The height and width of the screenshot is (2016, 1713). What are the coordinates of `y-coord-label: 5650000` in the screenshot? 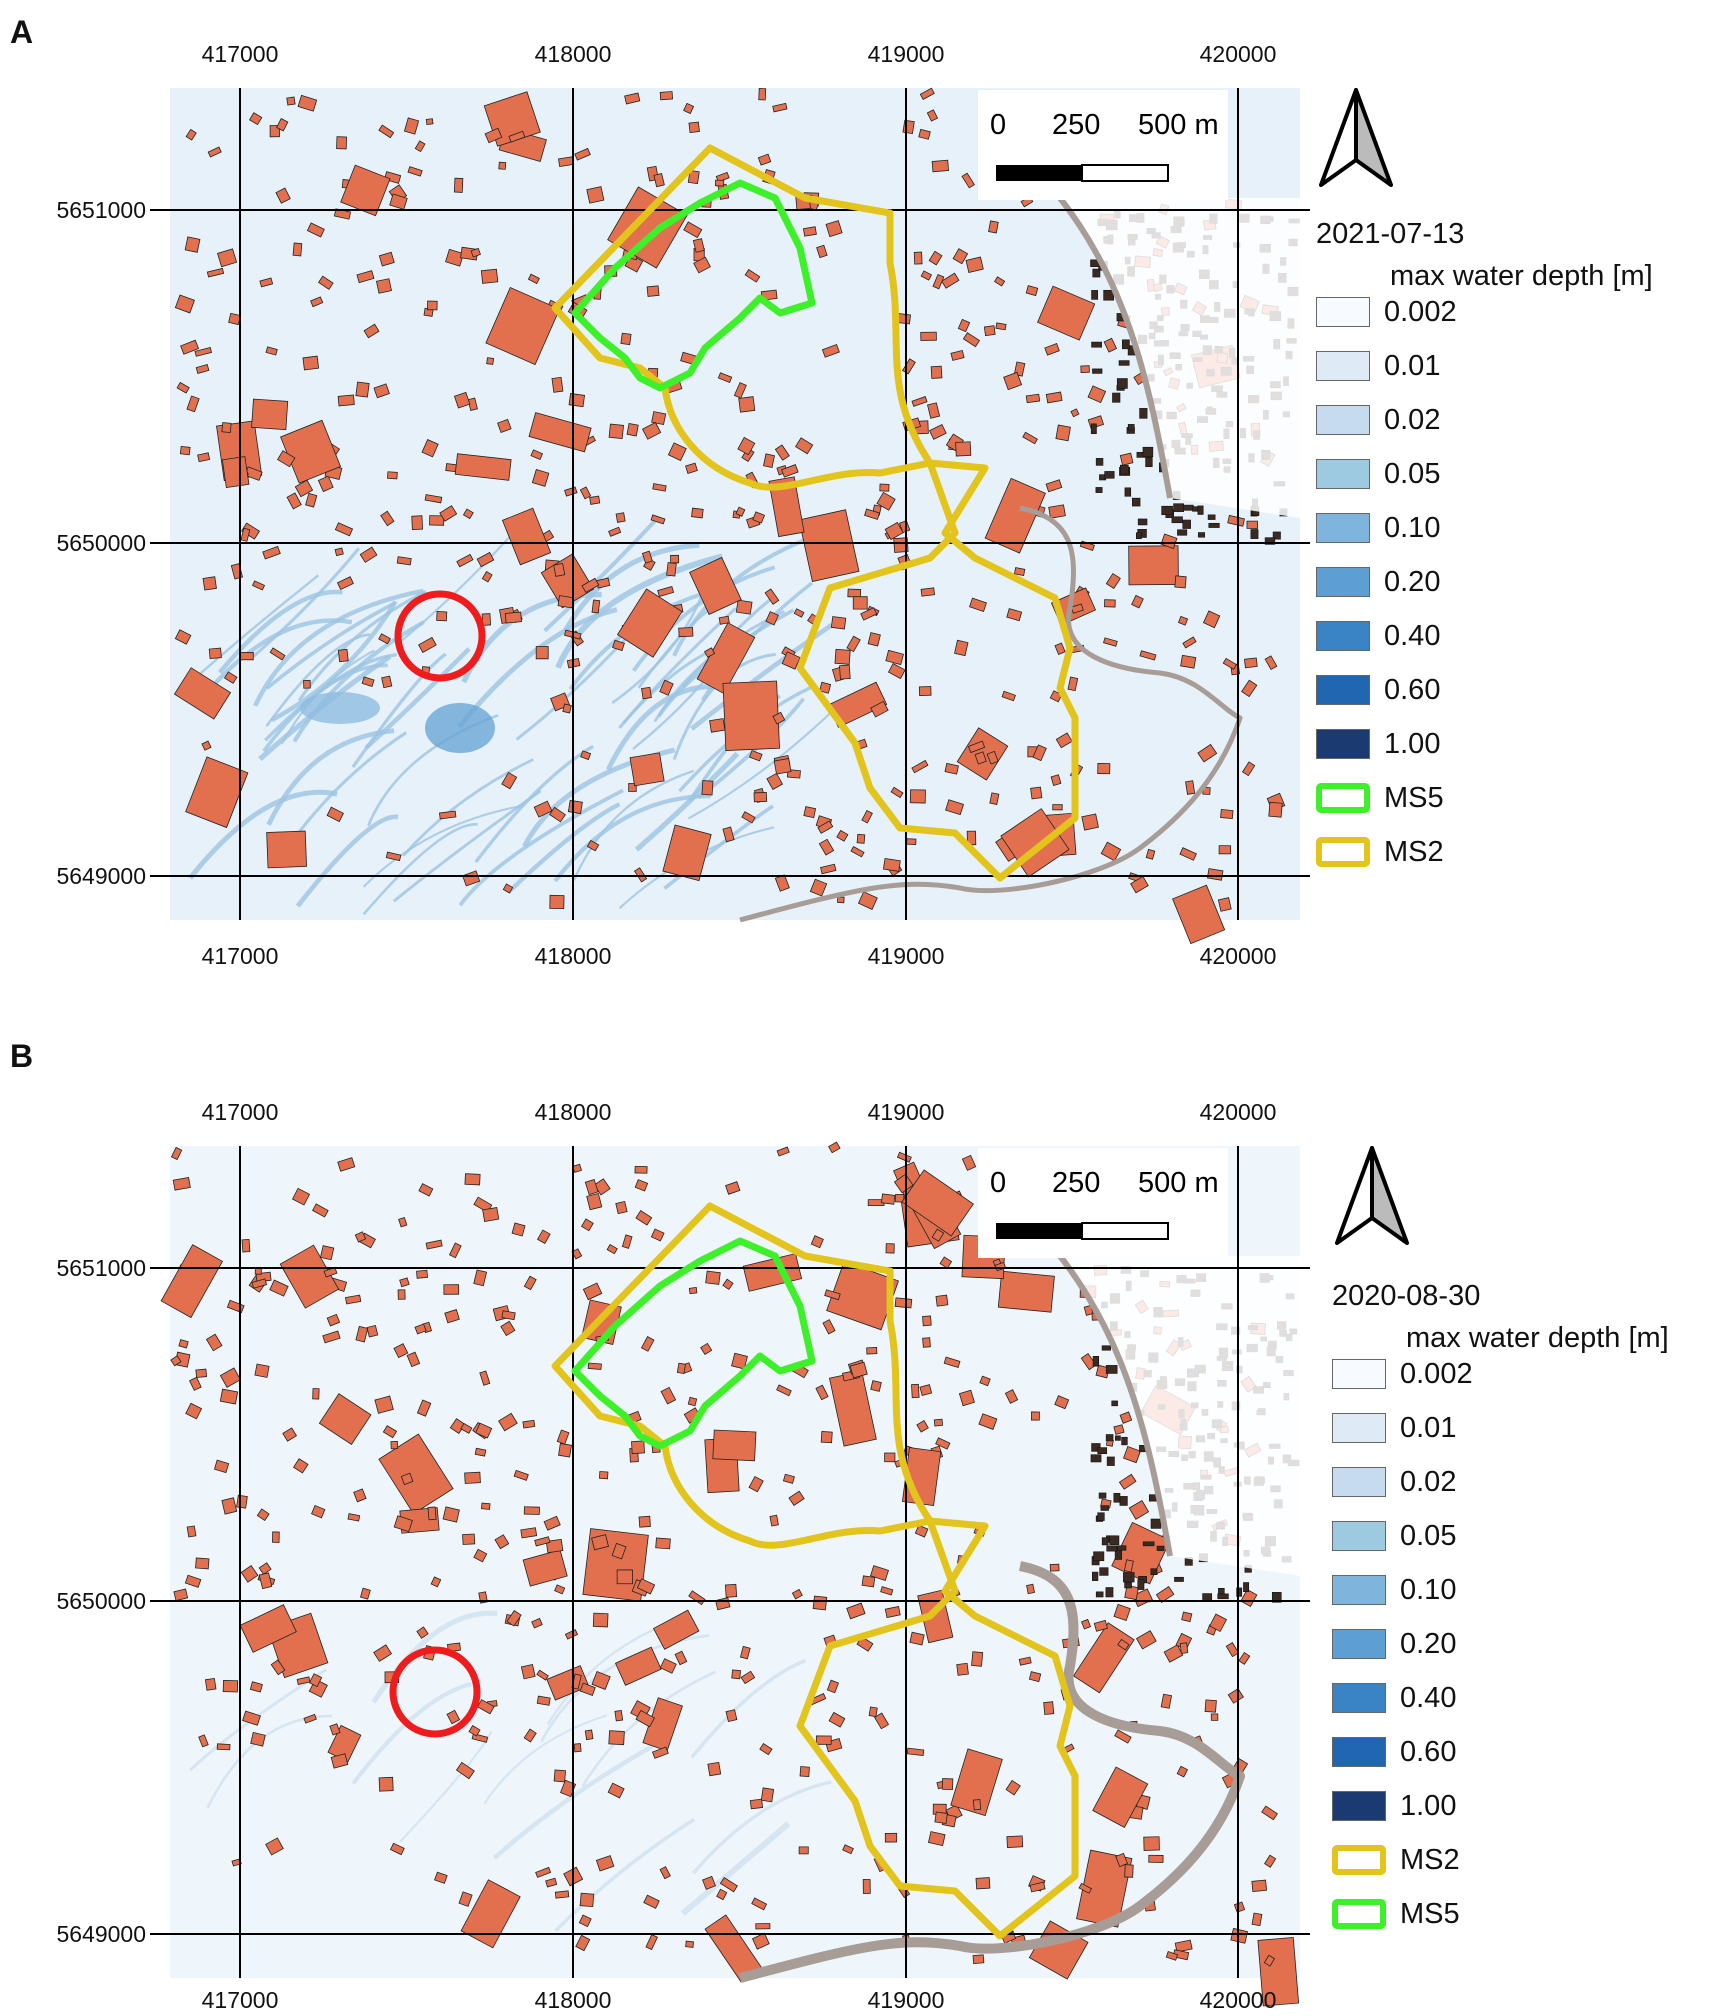 It's located at (101, 543).